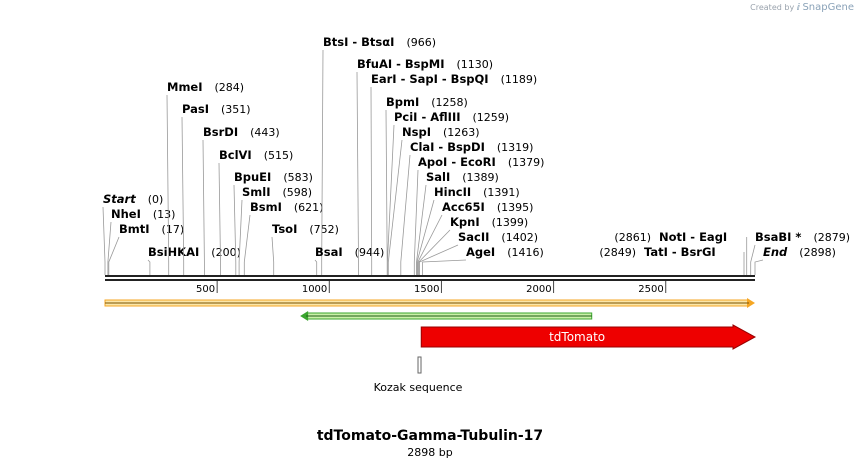 This screenshot has width=860, height=468. I want to click on site-label-8: BpuEI, so click(252, 177).